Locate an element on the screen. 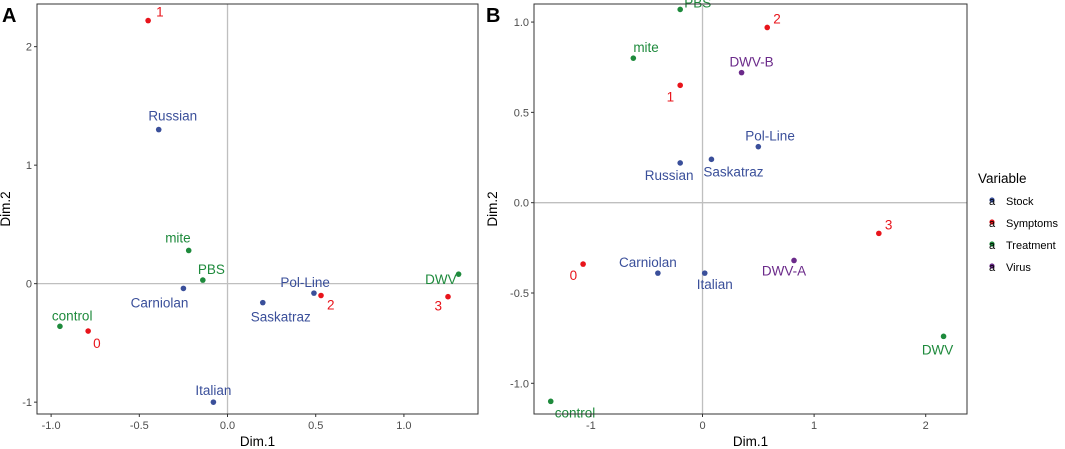 The image size is (1065, 449). panel-b-x-axis-title: Dim.1 is located at coordinates (750, 441).